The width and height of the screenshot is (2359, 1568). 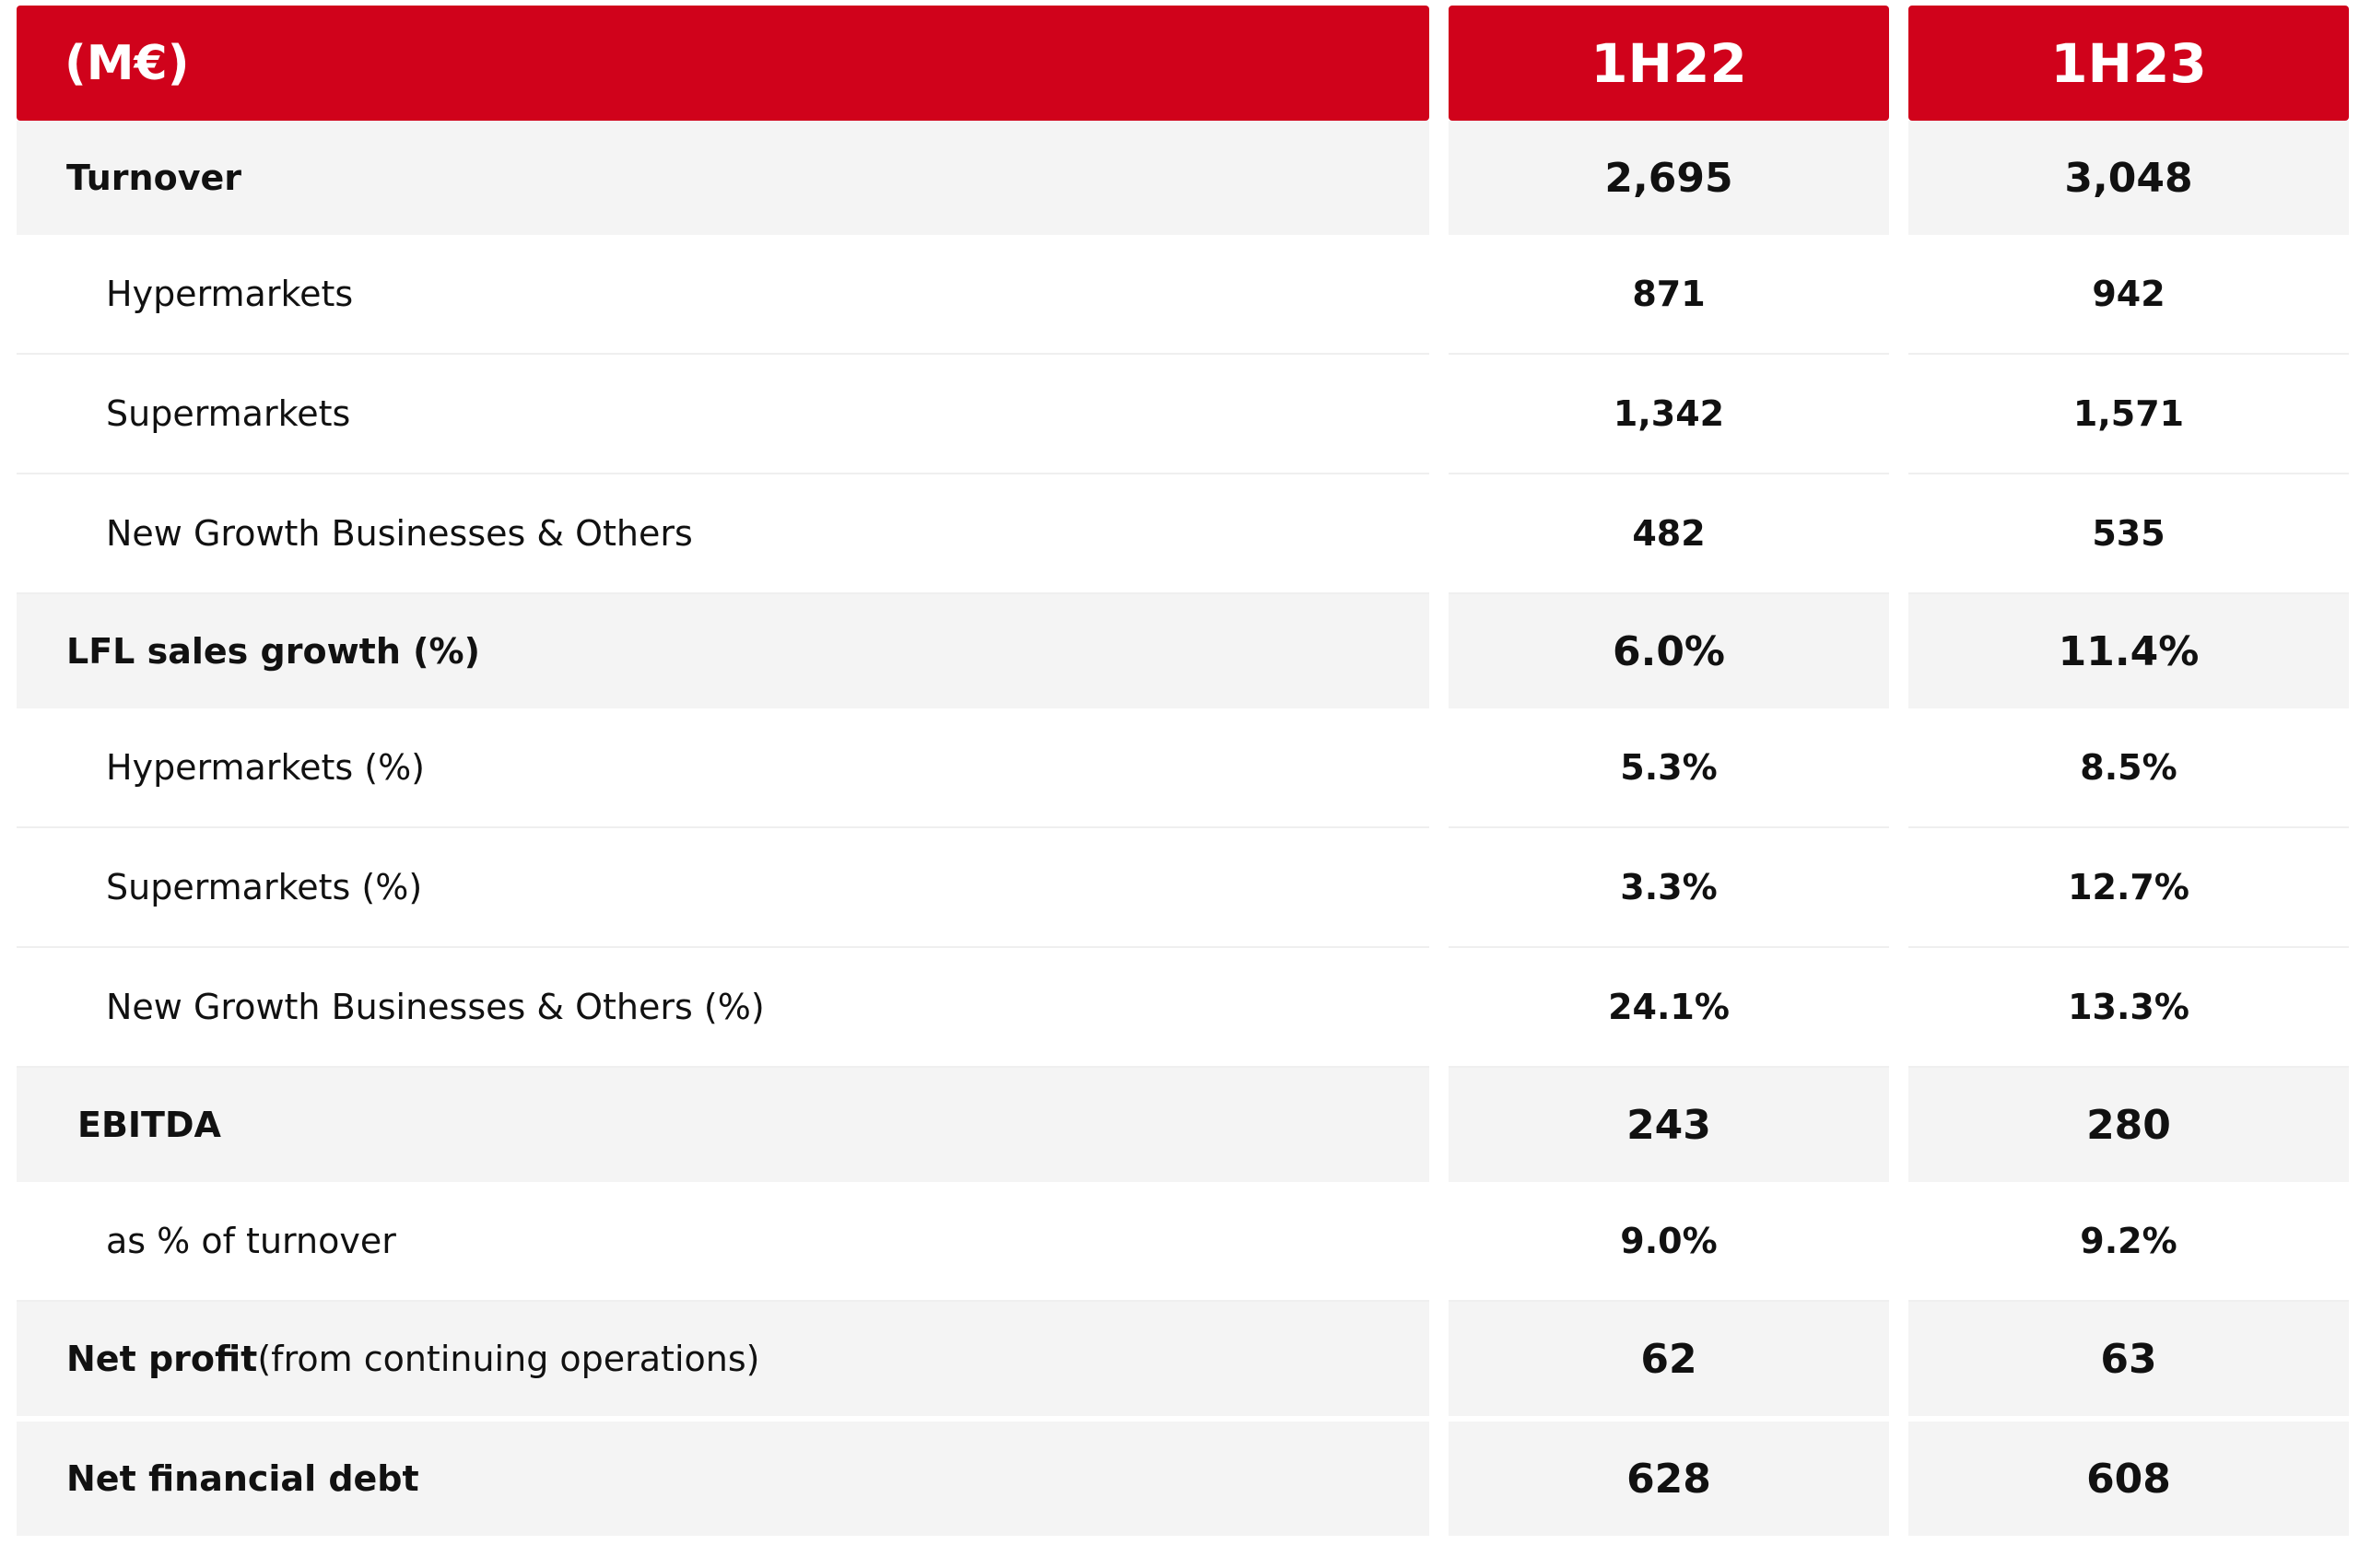 I want to click on row-new-growth-pct-1h22: 24.1%, so click(x=1669, y=1008).